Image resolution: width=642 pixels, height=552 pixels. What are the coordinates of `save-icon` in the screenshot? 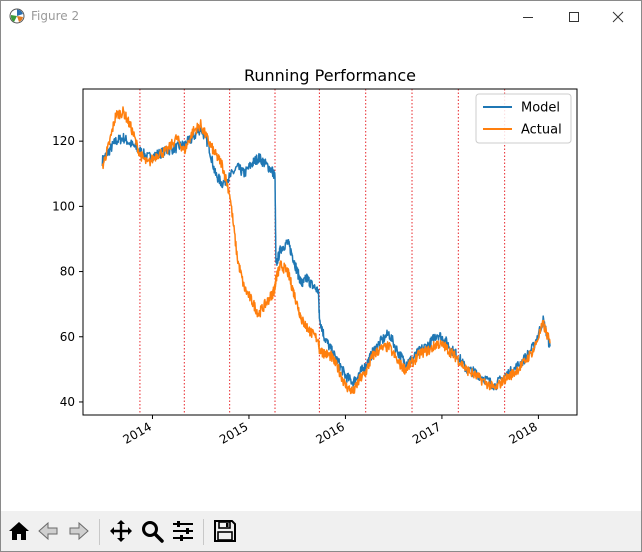 It's located at (225, 531).